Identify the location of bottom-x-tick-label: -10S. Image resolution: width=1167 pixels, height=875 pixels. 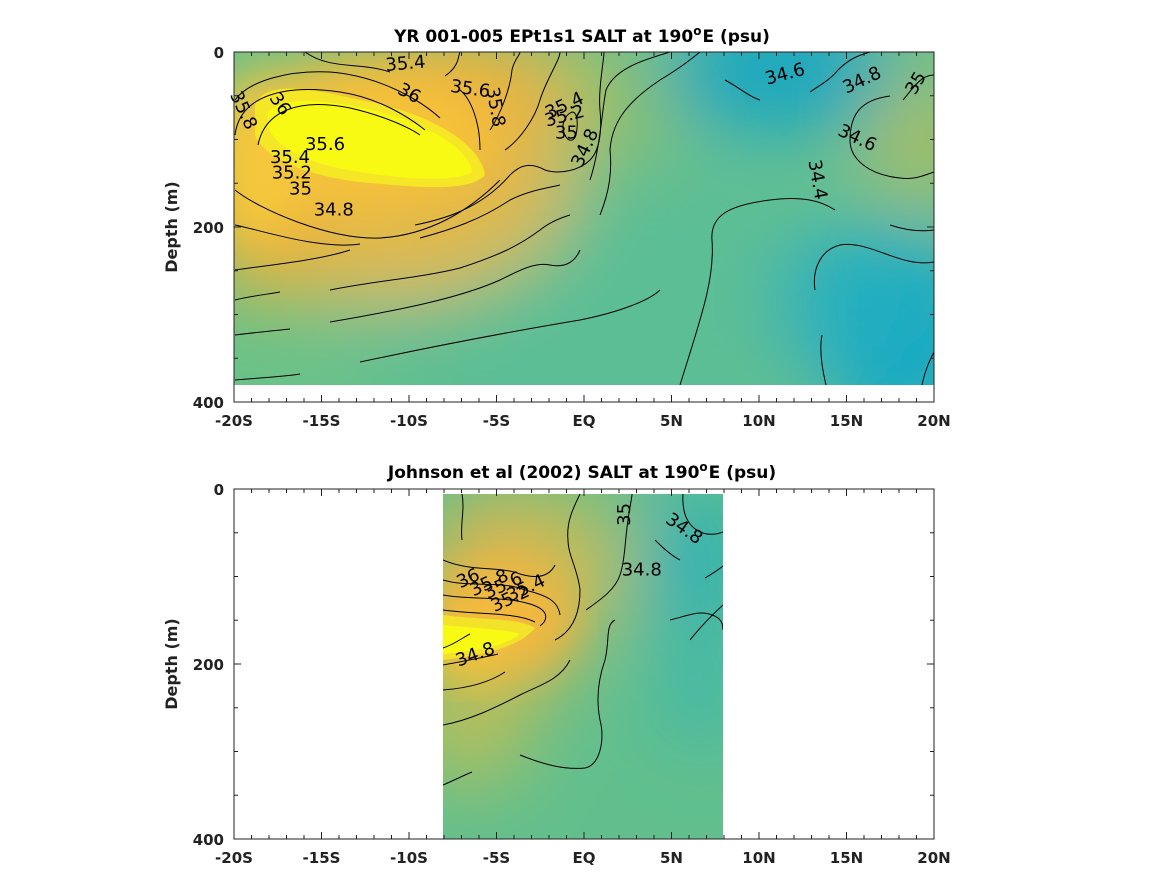
(409, 858).